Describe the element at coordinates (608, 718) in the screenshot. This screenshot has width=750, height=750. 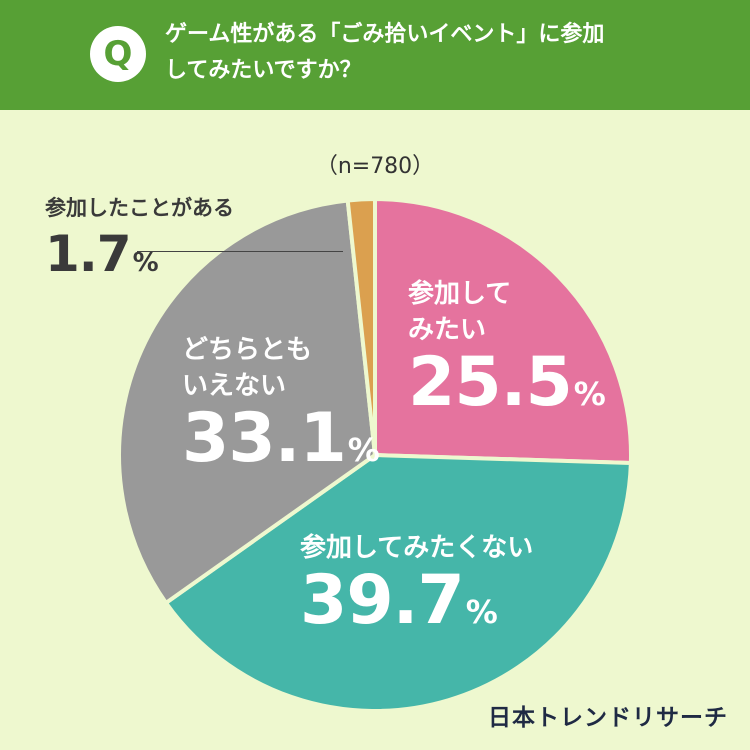
I see `brand-logo: 日本トレンドリサーチ` at that location.